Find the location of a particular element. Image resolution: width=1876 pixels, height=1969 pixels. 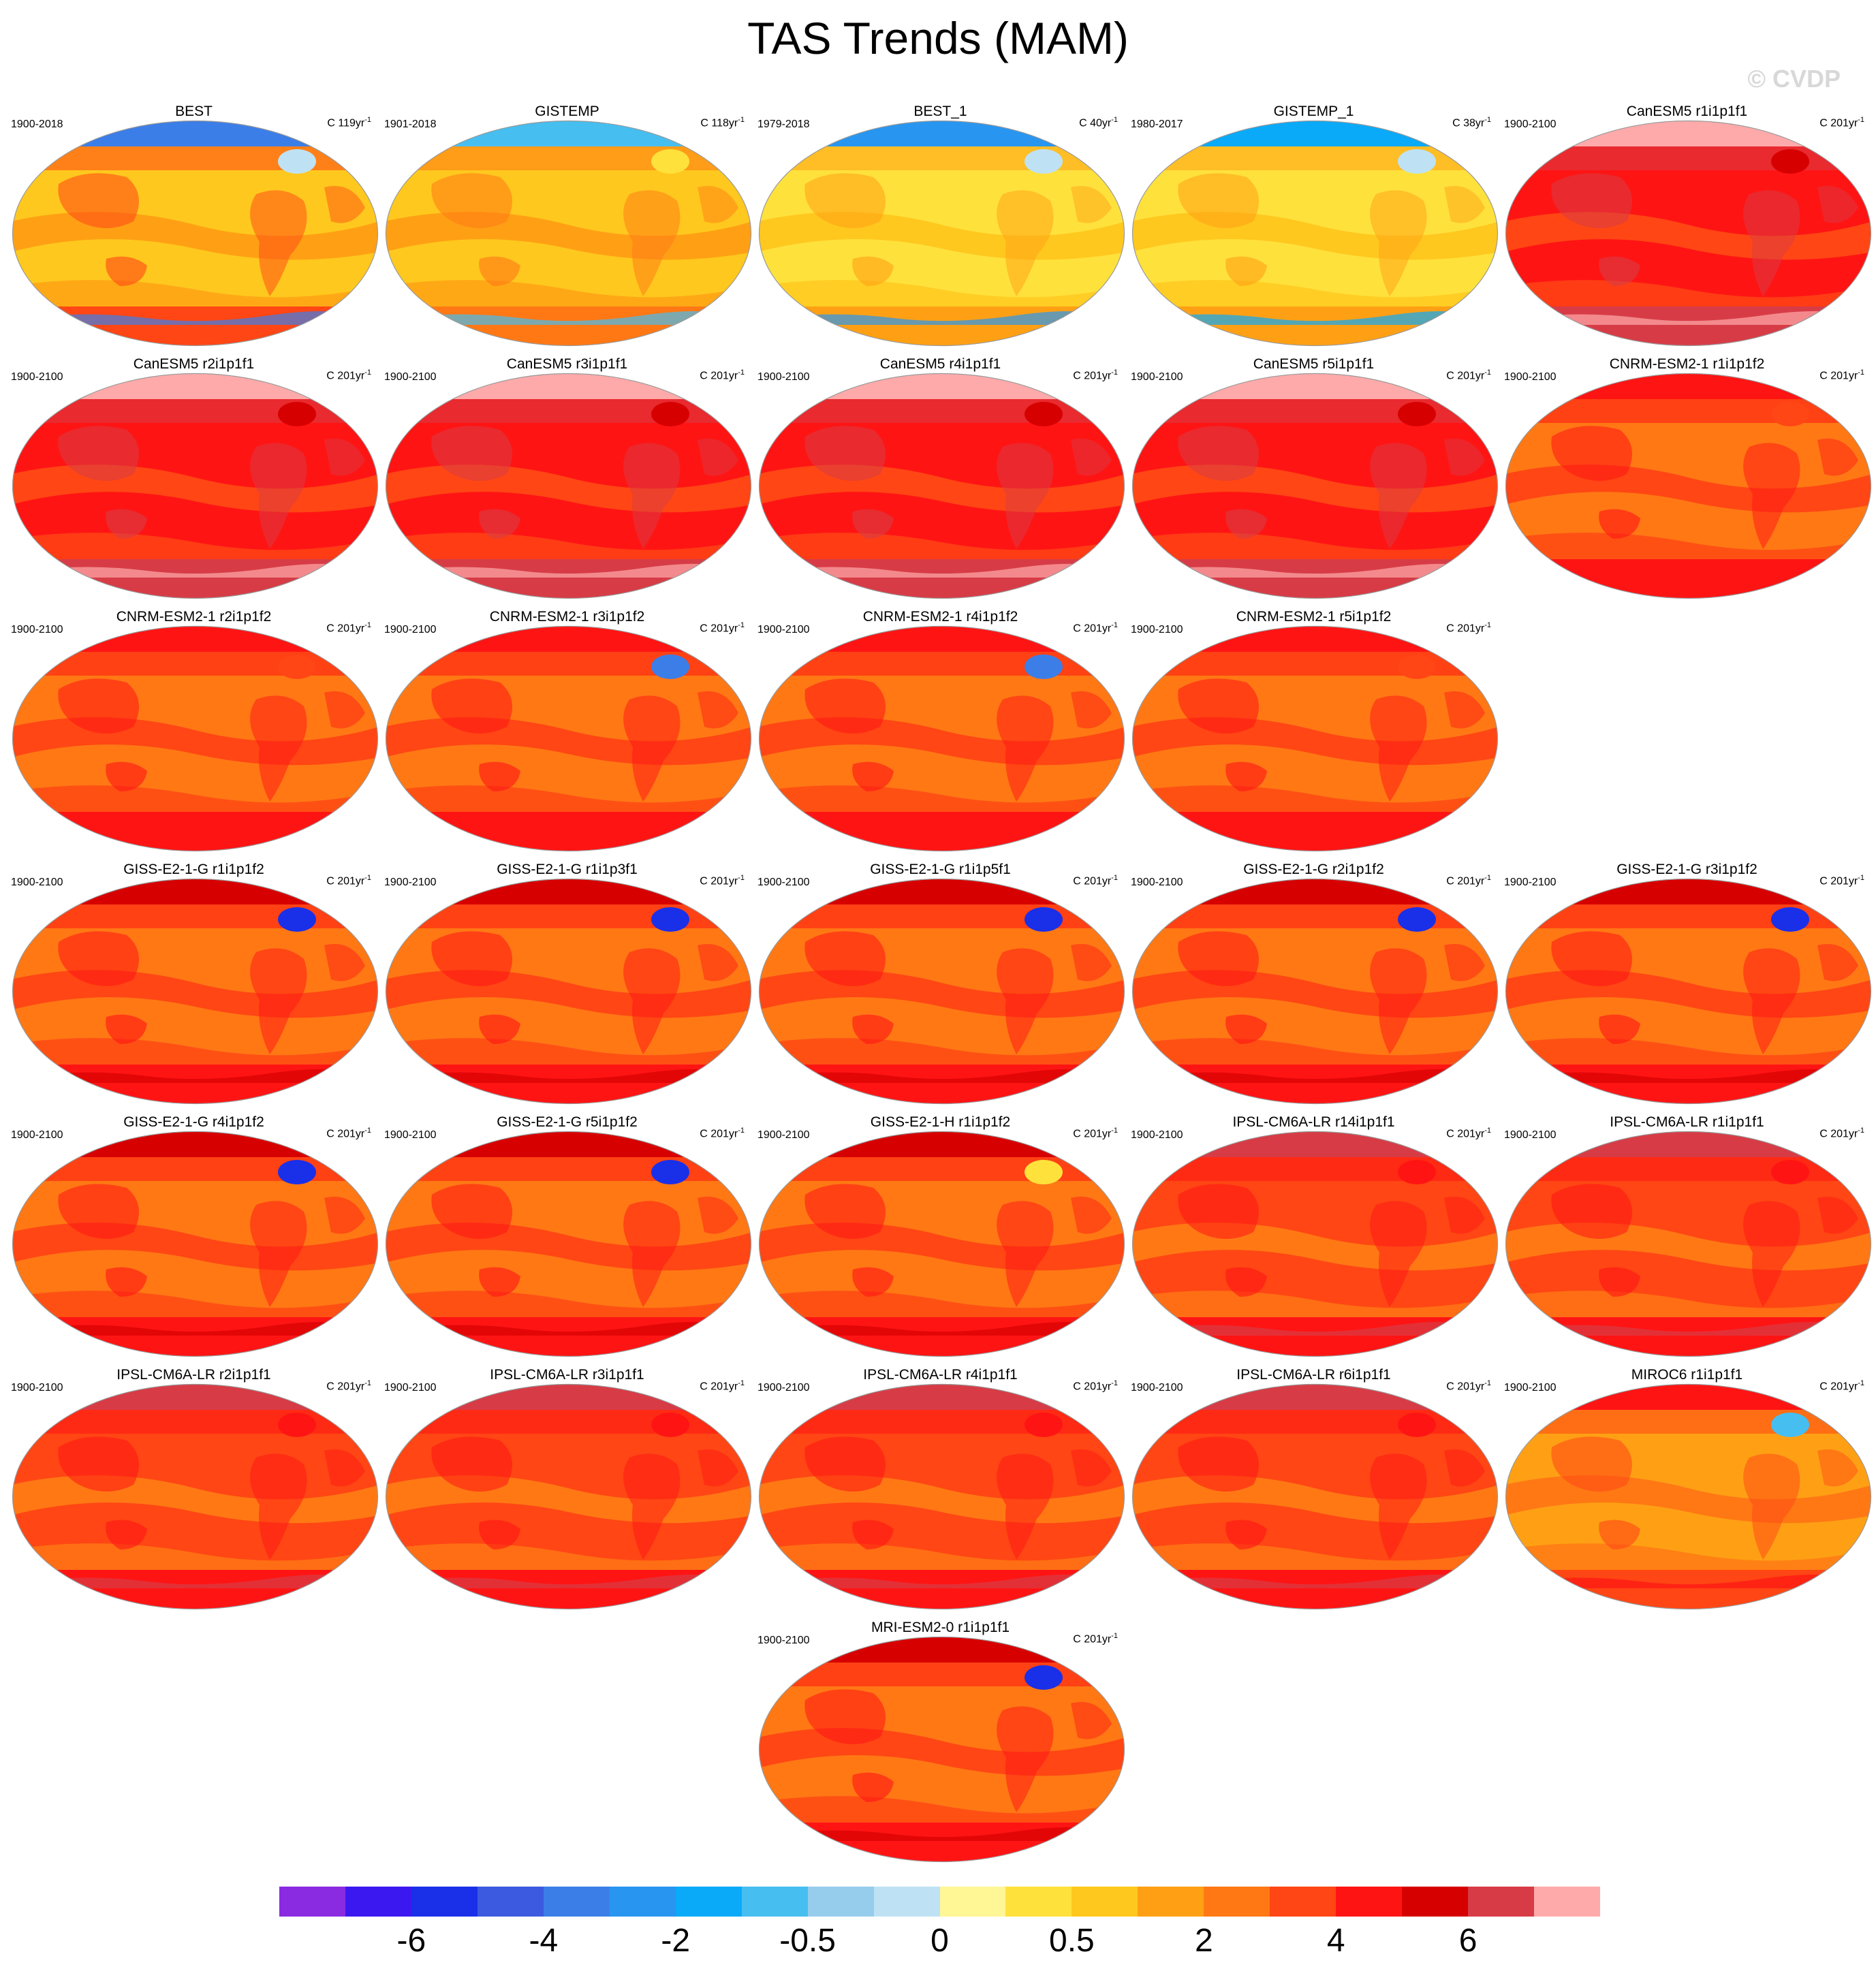

map-panel: GISS-E2-1-G r1i1p5f1 1900-2100 C 201yr-1 is located at coordinates (940, 988).